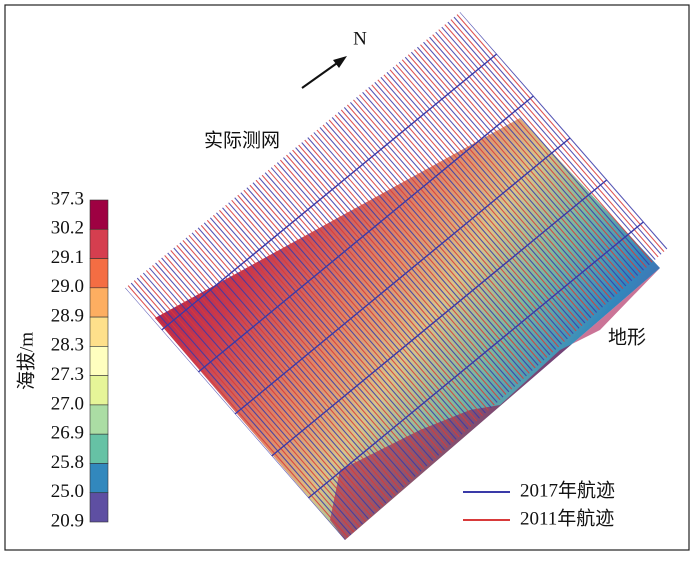  Describe the element at coordinates (67, 462) in the screenshot. I see `colorbar-tick-label: 25.8` at that location.